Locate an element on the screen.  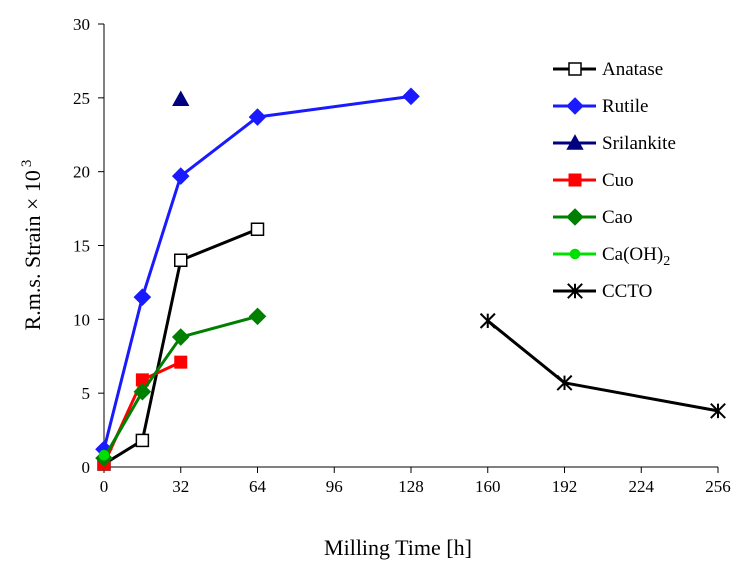
legend-label: Srilankite is located at coordinates (639, 143).